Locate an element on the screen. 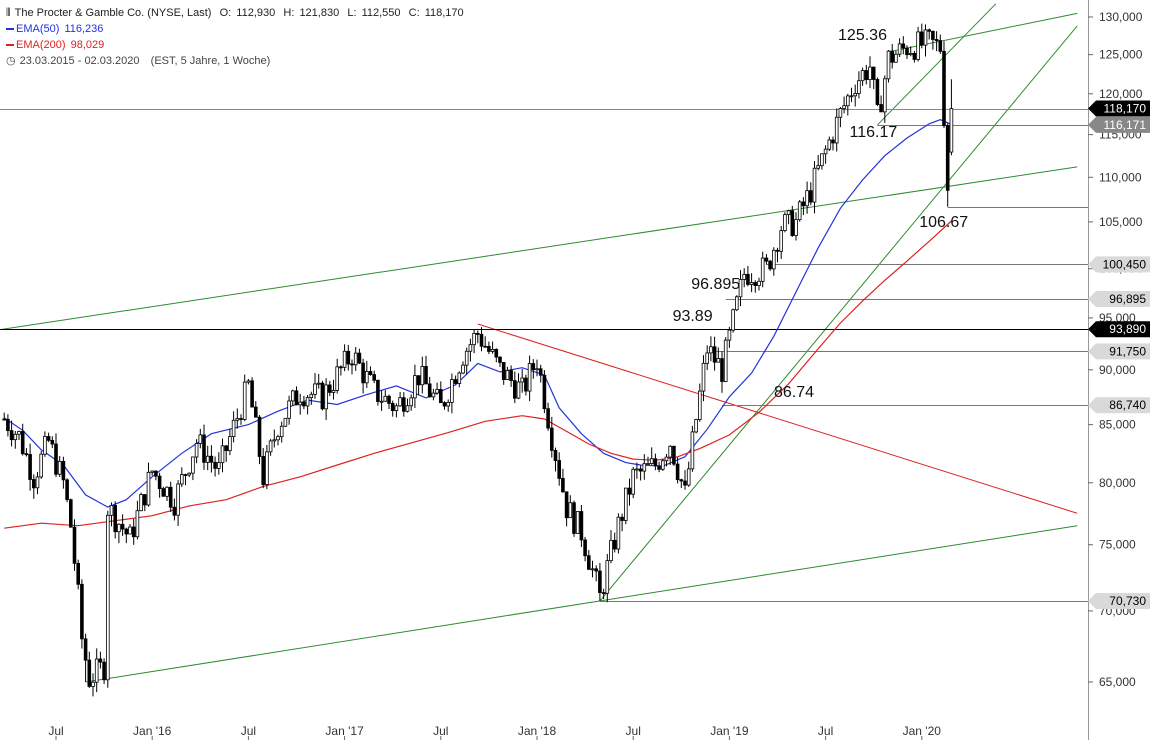 The height and width of the screenshot is (740, 1150). ema200-swatch is located at coordinates (10, 45).